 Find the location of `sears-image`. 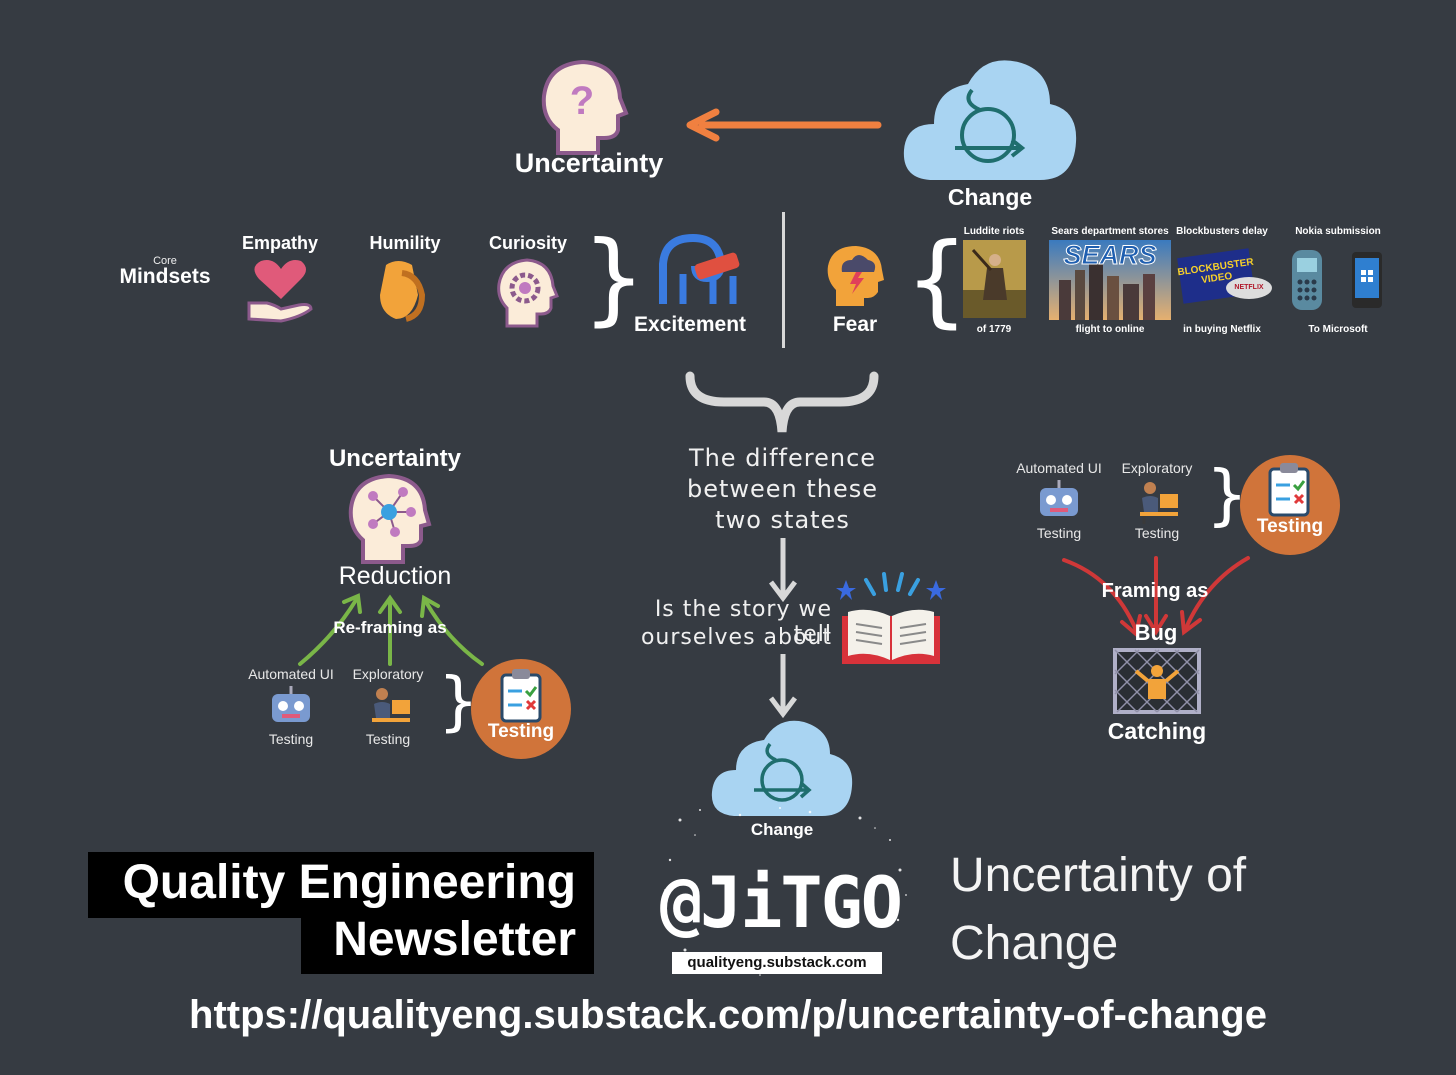

sears-image is located at coordinates (1110, 280).